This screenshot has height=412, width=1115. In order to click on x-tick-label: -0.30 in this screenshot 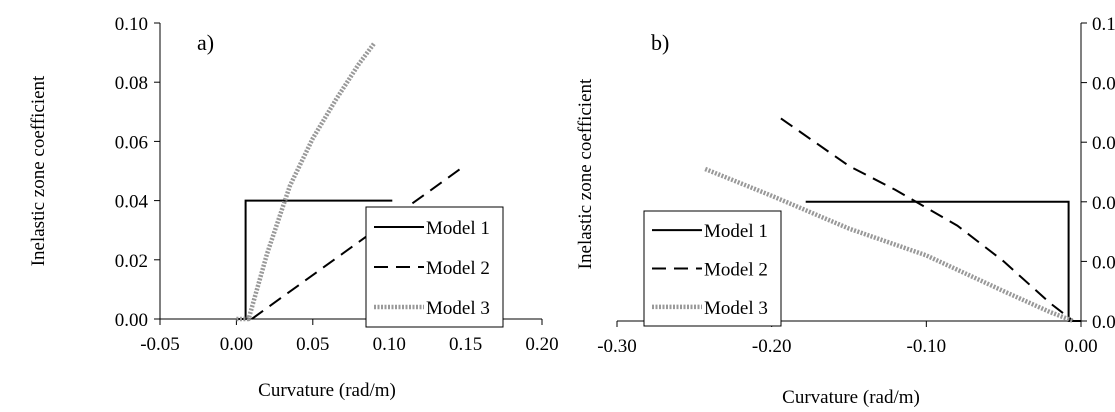, I will do `click(617, 346)`.